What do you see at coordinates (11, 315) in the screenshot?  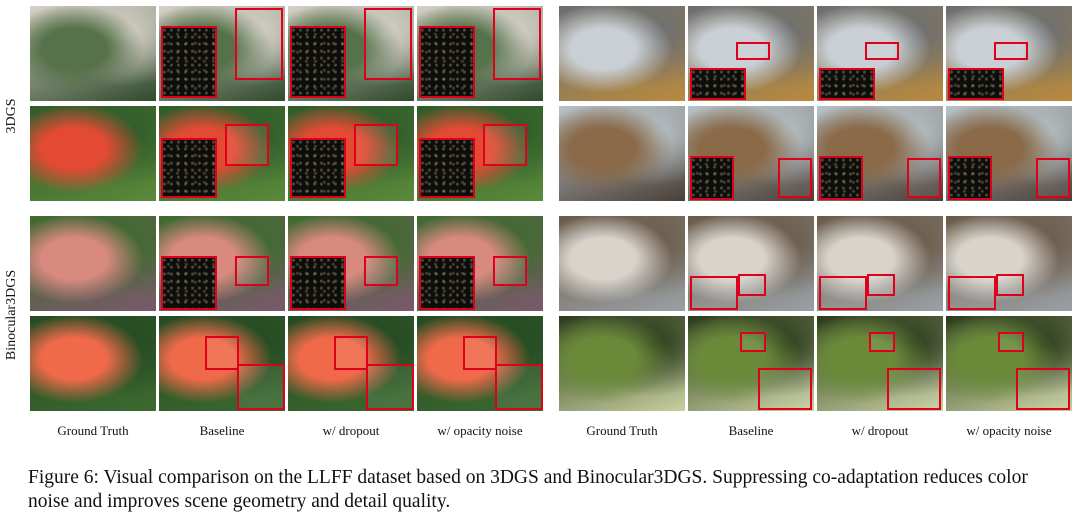 I see `row-label-binocular3dgs: Binocular3DGS` at bounding box center [11, 315].